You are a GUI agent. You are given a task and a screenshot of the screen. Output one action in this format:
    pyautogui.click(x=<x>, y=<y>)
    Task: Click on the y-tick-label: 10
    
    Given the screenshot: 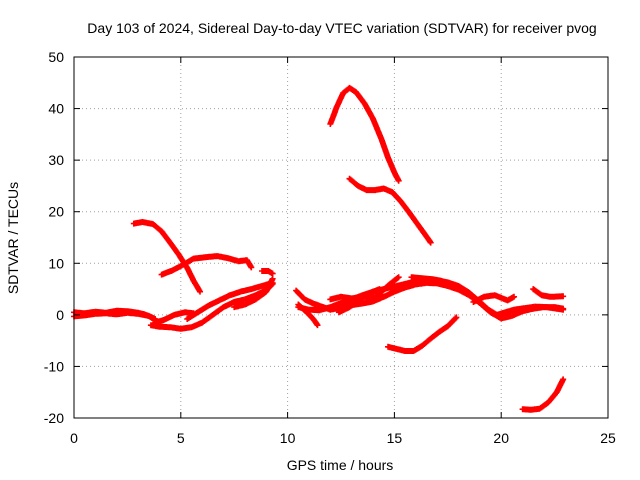 What is the action you would take?
    pyautogui.click(x=56, y=263)
    